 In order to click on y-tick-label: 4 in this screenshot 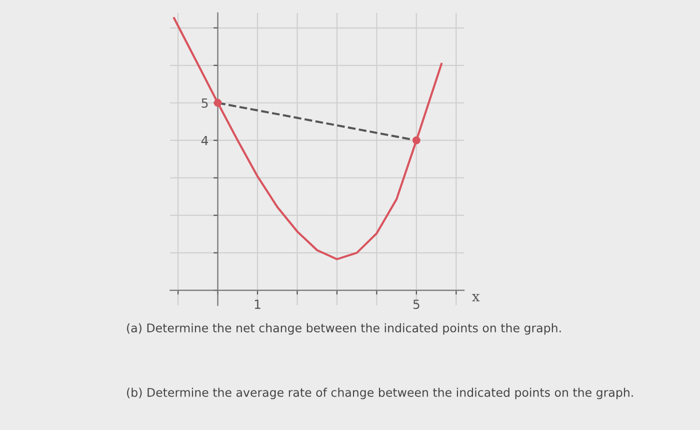, I will do `click(204, 141)`.